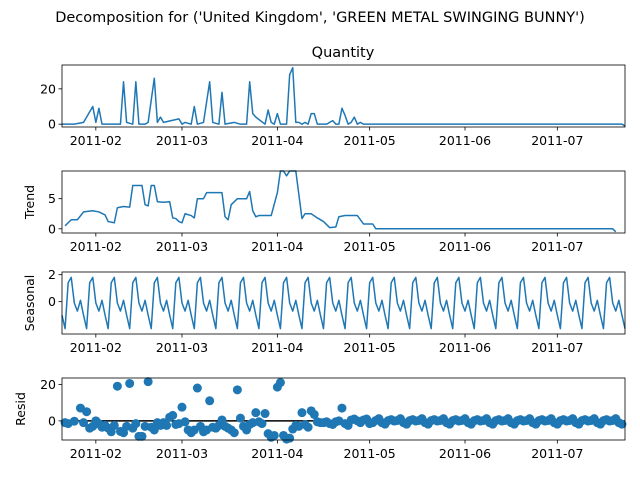  What do you see at coordinates (182, 347) in the screenshot?
I see `panel-seasonal-xtick-label: 2011-03` at bounding box center [182, 347].